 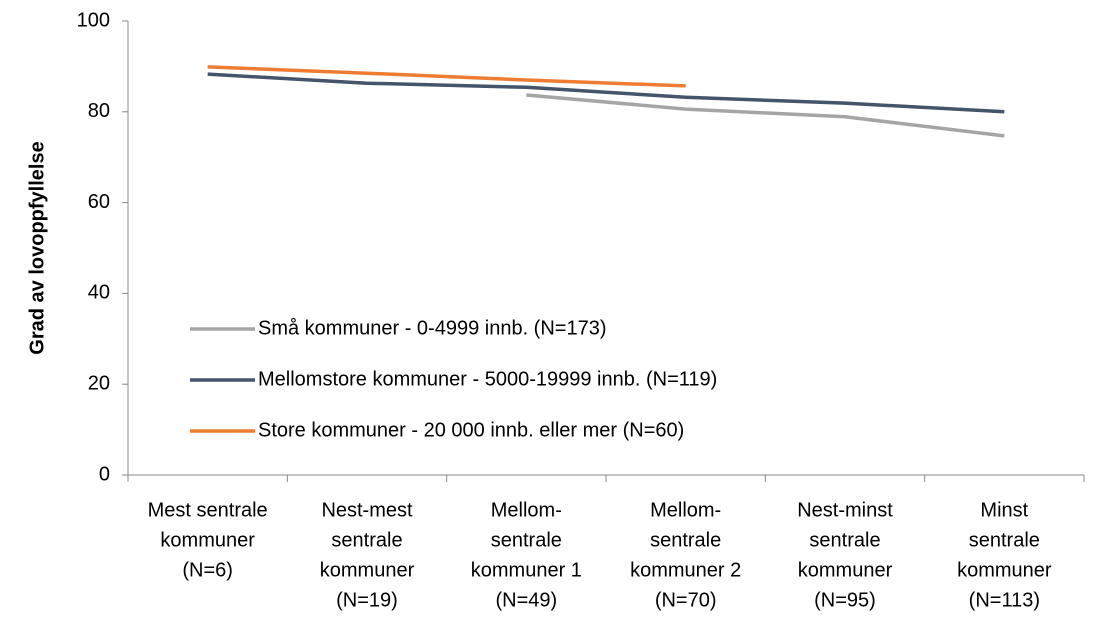 I want to click on x-tick-label: kommuner 1, so click(x=526, y=570).